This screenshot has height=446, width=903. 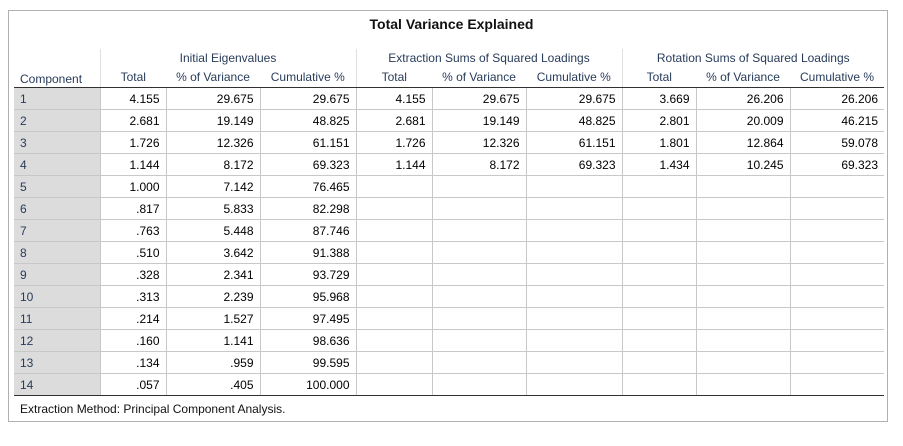 What do you see at coordinates (658, 142) in the screenshot?
I see `table-cell: 1.801` at bounding box center [658, 142].